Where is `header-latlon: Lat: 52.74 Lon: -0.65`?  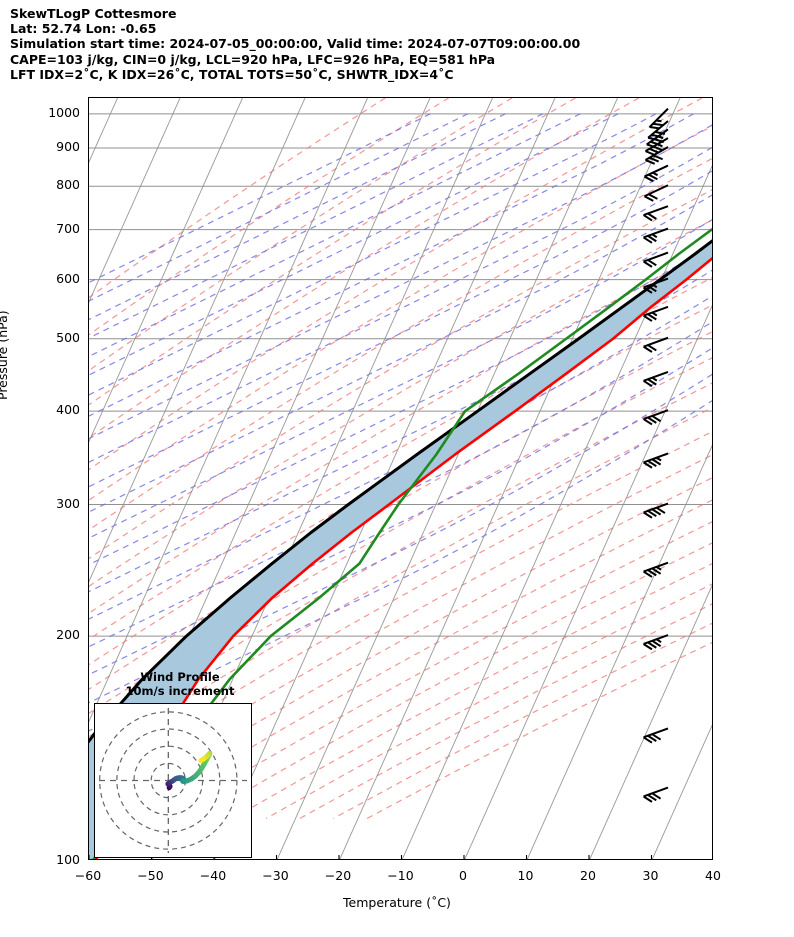 header-latlon: Lat: 52.74 Lon: -0.65 is located at coordinates (83, 29).